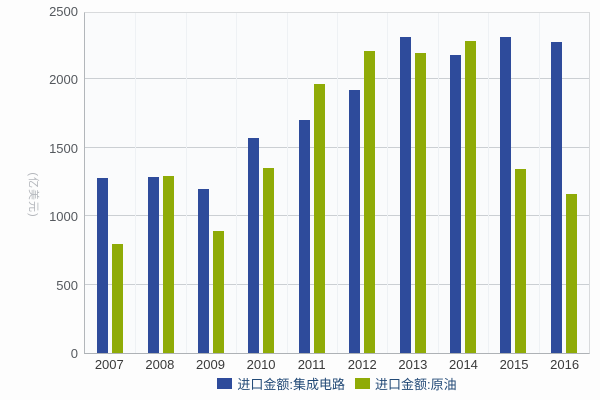 The image size is (600, 400). Describe the element at coordinates (109, 364) in the screenshot. I see `x-tick-label: 2007` at that location.